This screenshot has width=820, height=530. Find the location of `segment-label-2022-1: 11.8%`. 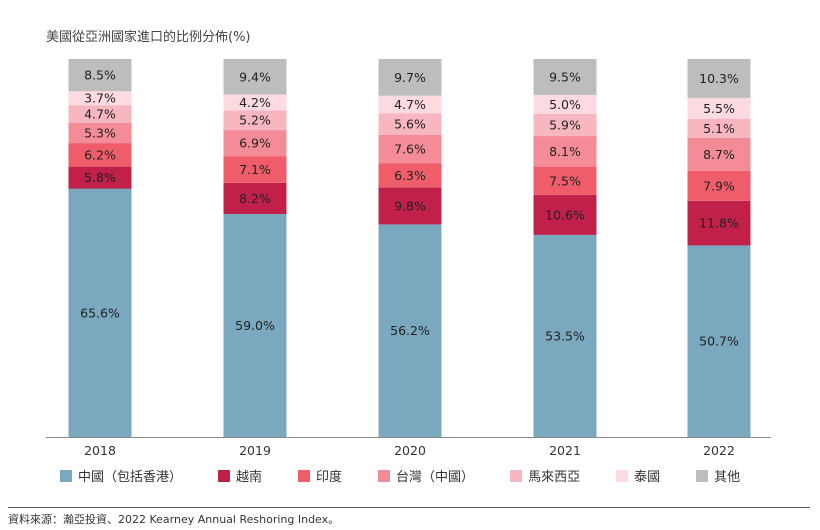

segment-label-2022-1: 11.8% is located at coordinates (719, 223).